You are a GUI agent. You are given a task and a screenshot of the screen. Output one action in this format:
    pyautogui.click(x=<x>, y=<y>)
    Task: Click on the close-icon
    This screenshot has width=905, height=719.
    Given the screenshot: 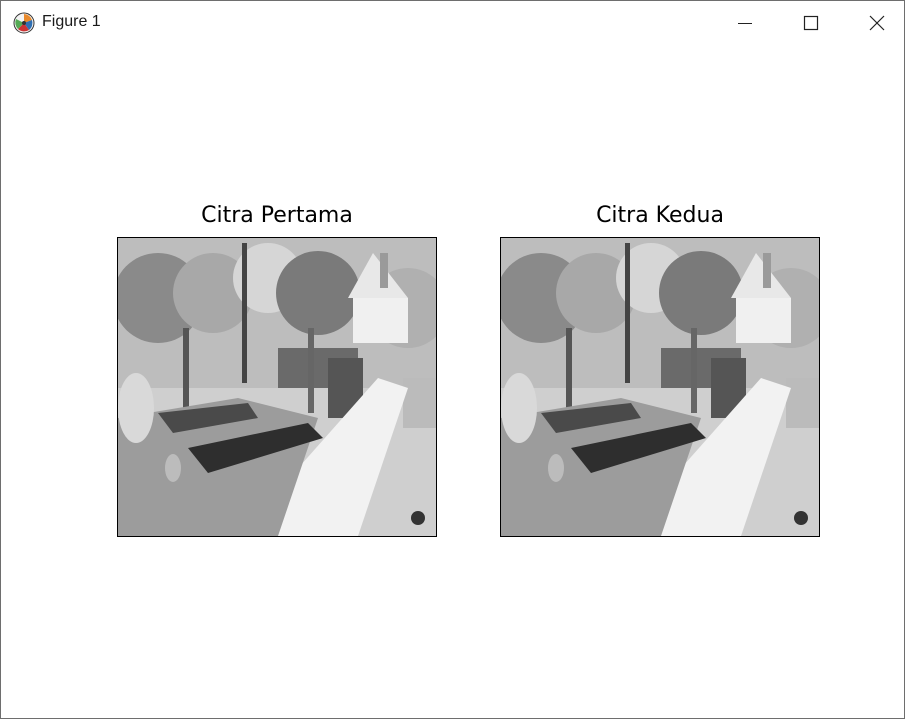 What is the action you would take?
    pyautogui.click(x=877, y=23)
    